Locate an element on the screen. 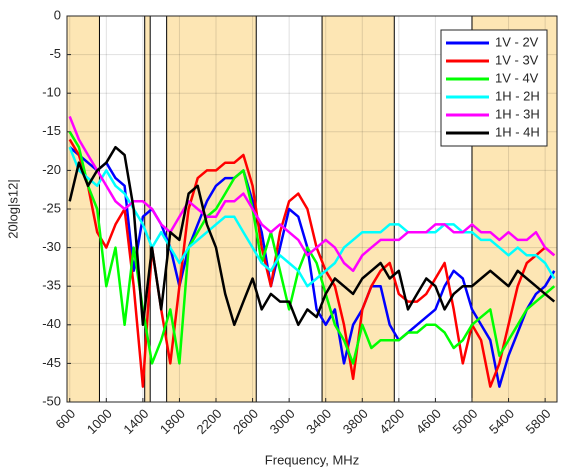 Image resolution: width=564 pixels, height=470 pixels. x-tick-label: 1400 is located at coordinates (135, 421).